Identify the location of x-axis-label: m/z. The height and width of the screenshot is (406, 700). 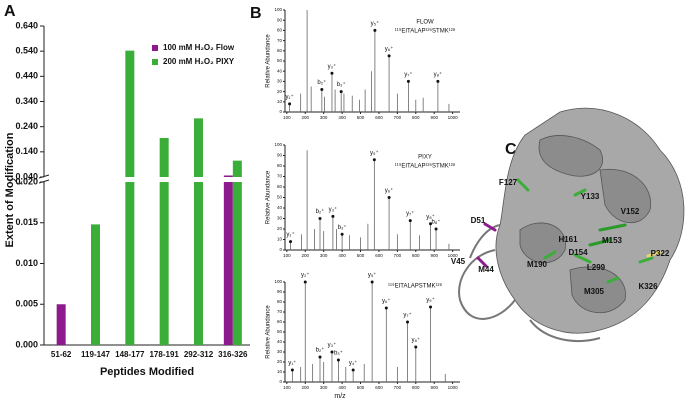
(340, 396).